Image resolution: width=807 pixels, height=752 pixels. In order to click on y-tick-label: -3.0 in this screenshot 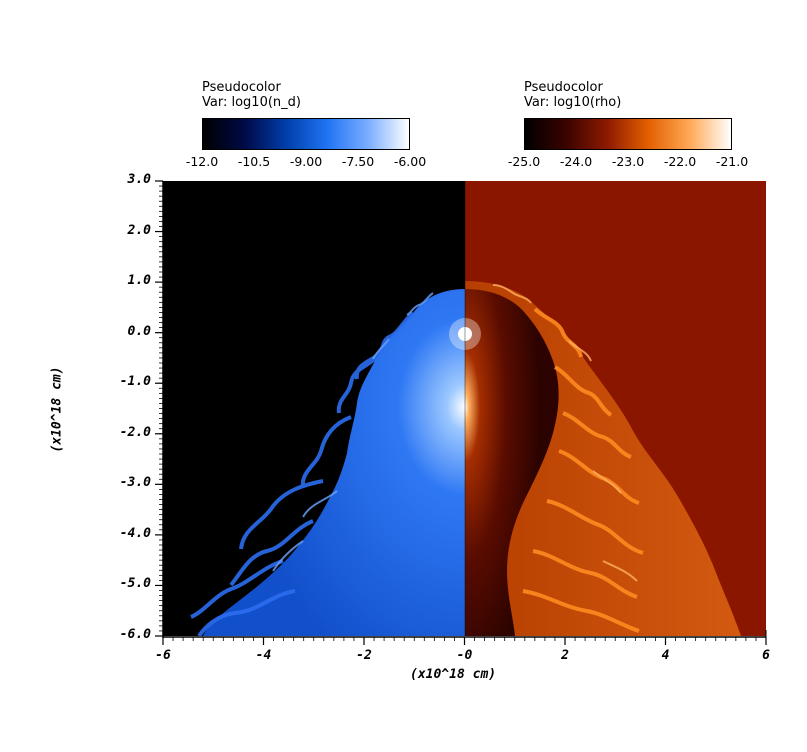, I will do `click(135, 483)`.